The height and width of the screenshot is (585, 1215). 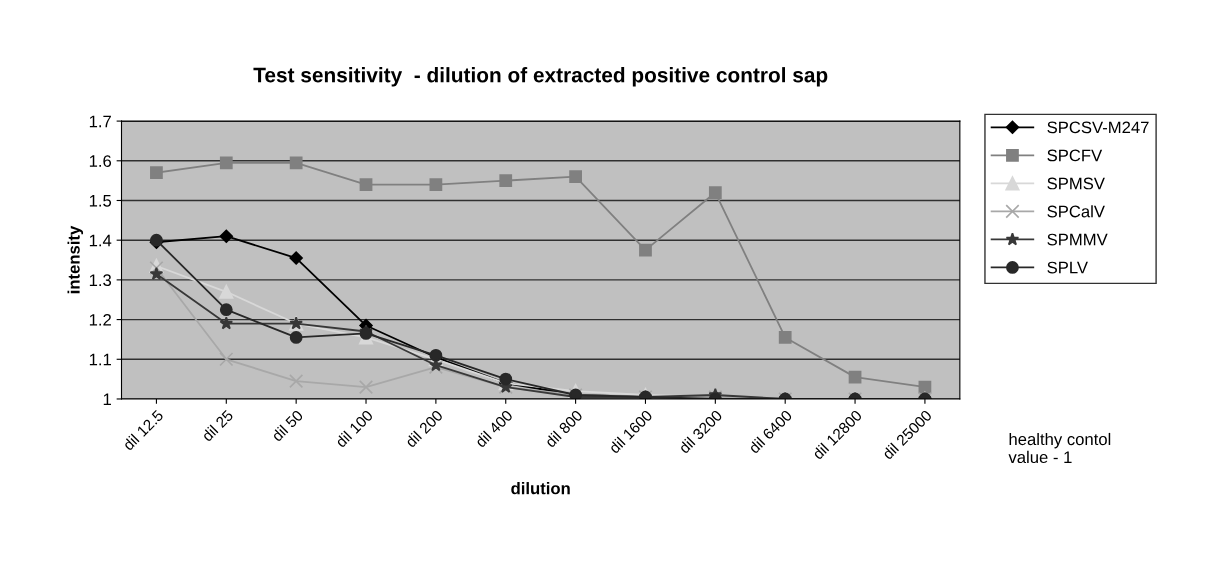 What do you see at coordinates (100, 359) in the screenshot?
I see `y-tick-label: 1.1` at bounding box center [100, 359].